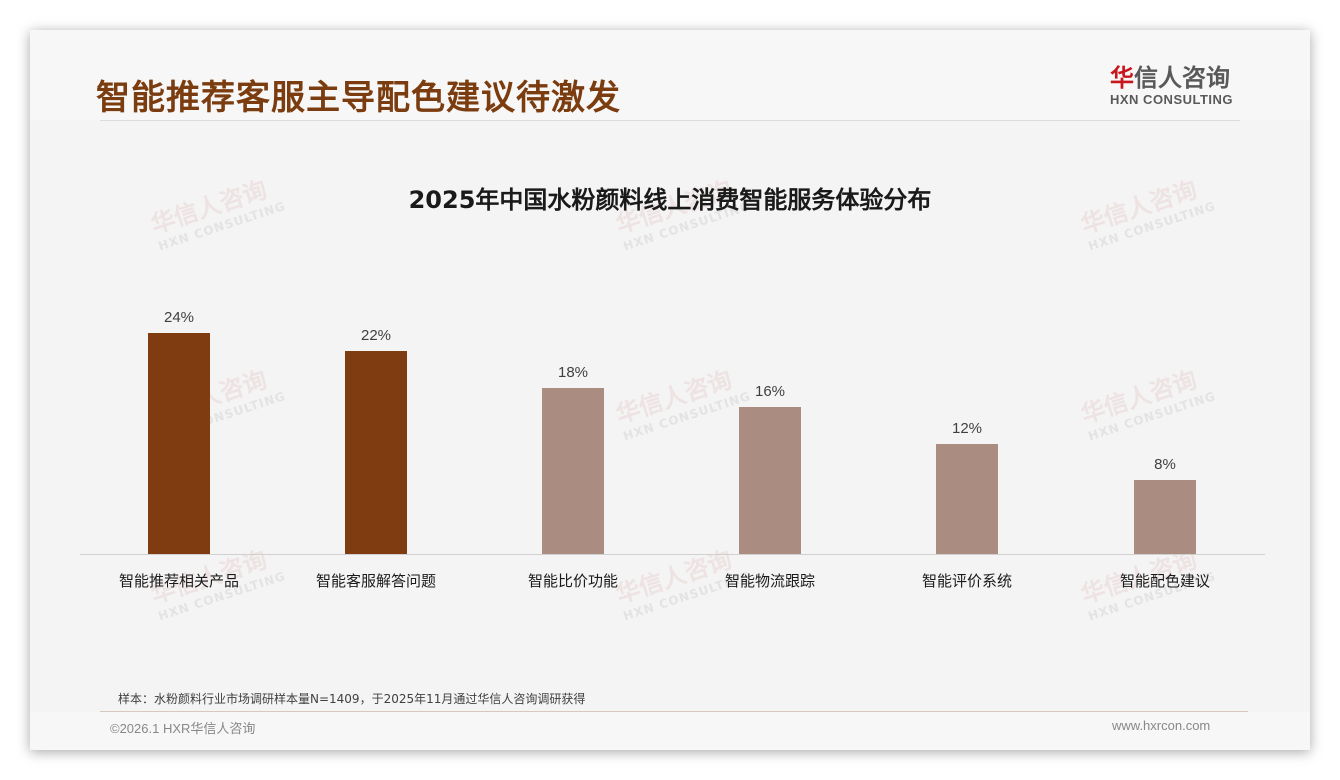 This screenshot has width=1340, height=780. I want to click on bar-value-label: 18%, so click(573, 373).